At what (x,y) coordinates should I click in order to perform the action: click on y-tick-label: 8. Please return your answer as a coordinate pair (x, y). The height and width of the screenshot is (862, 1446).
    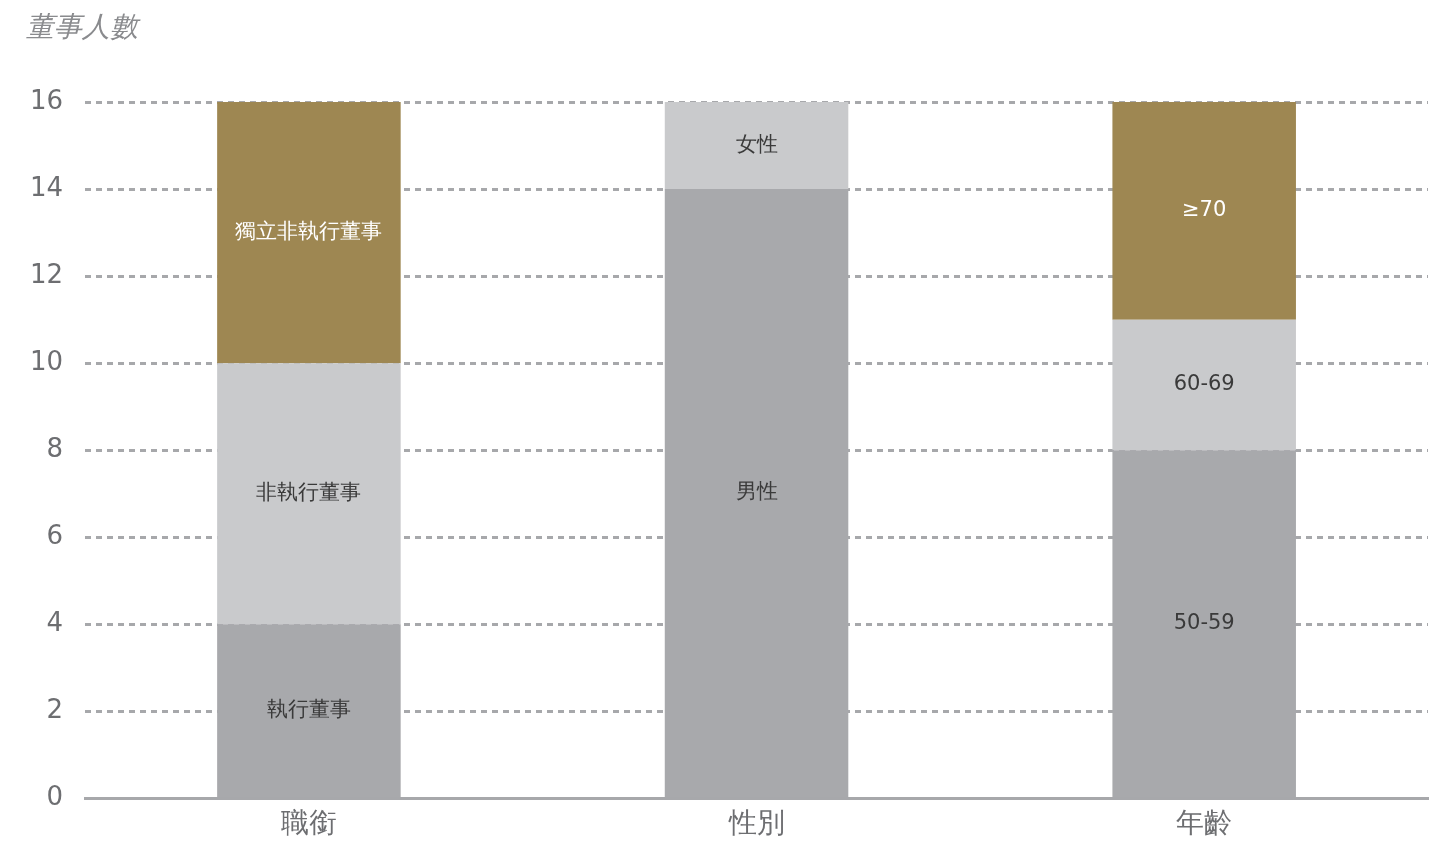
    Looking at the image, I should click on (55, 447).